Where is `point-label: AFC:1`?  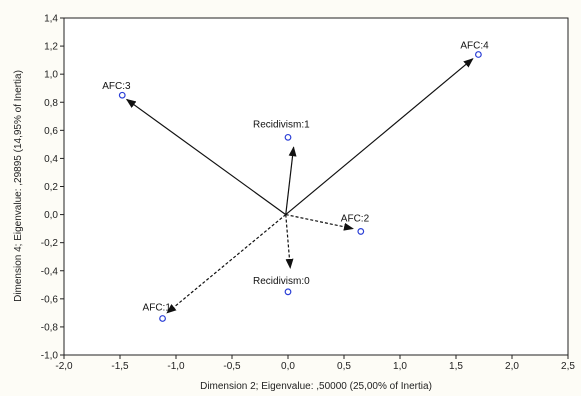 point-label: AFC:1 is located at coordinates (157, 307).